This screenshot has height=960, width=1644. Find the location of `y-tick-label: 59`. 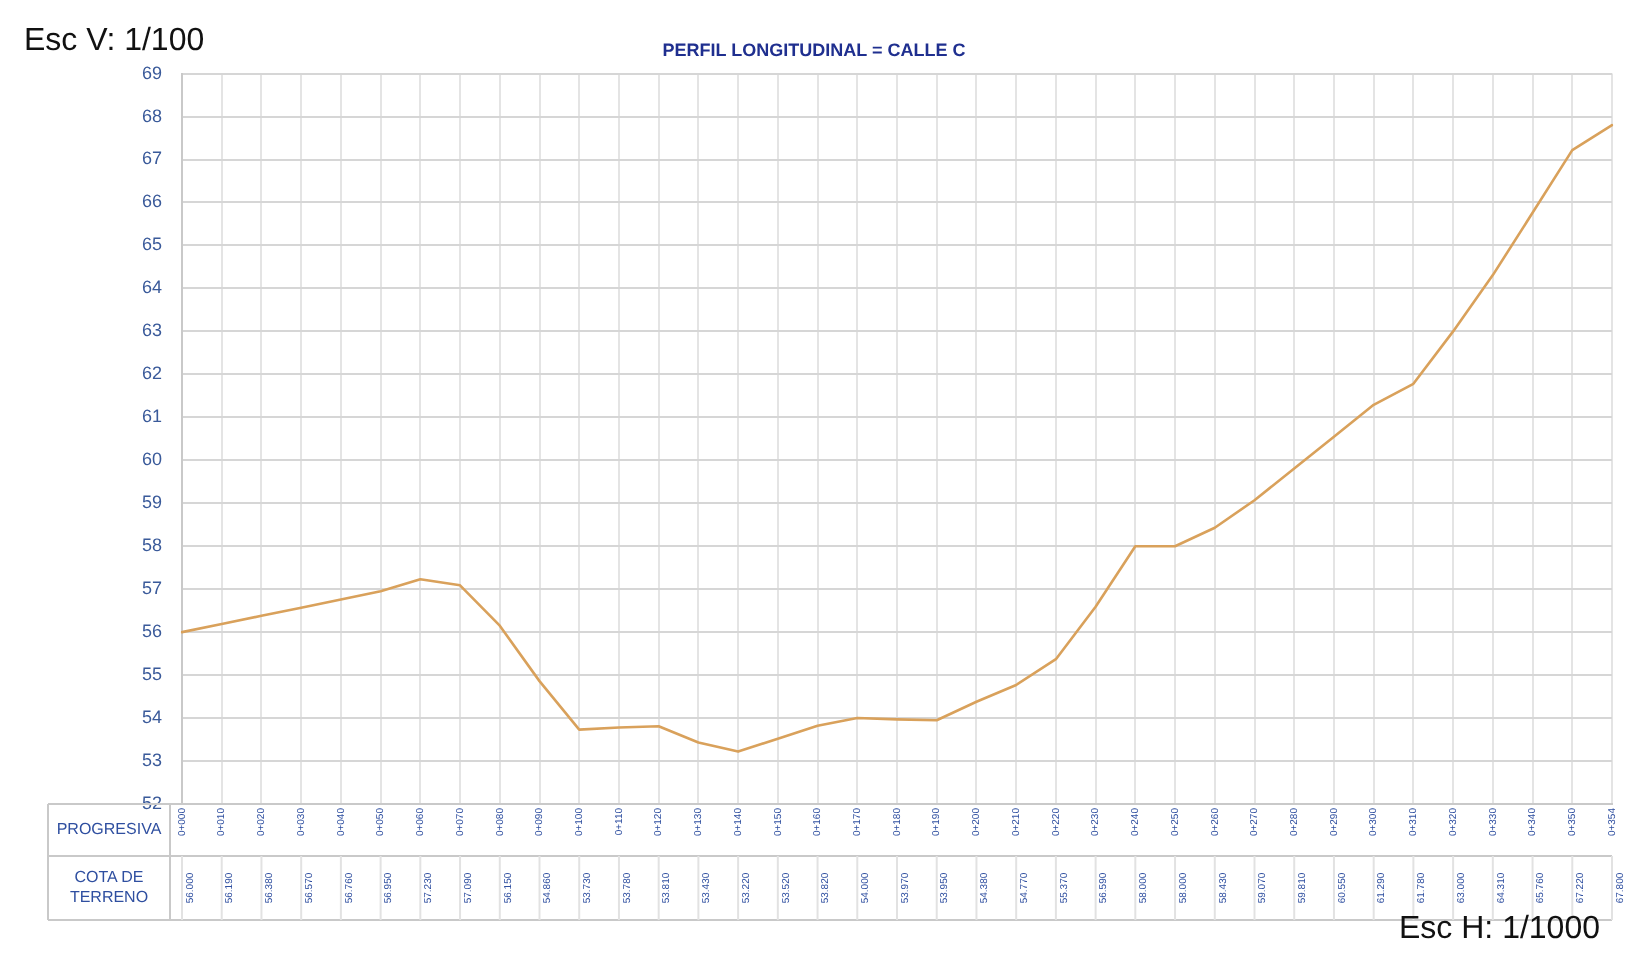

y-tick-label: 59 is located at coordinates (151, 502).